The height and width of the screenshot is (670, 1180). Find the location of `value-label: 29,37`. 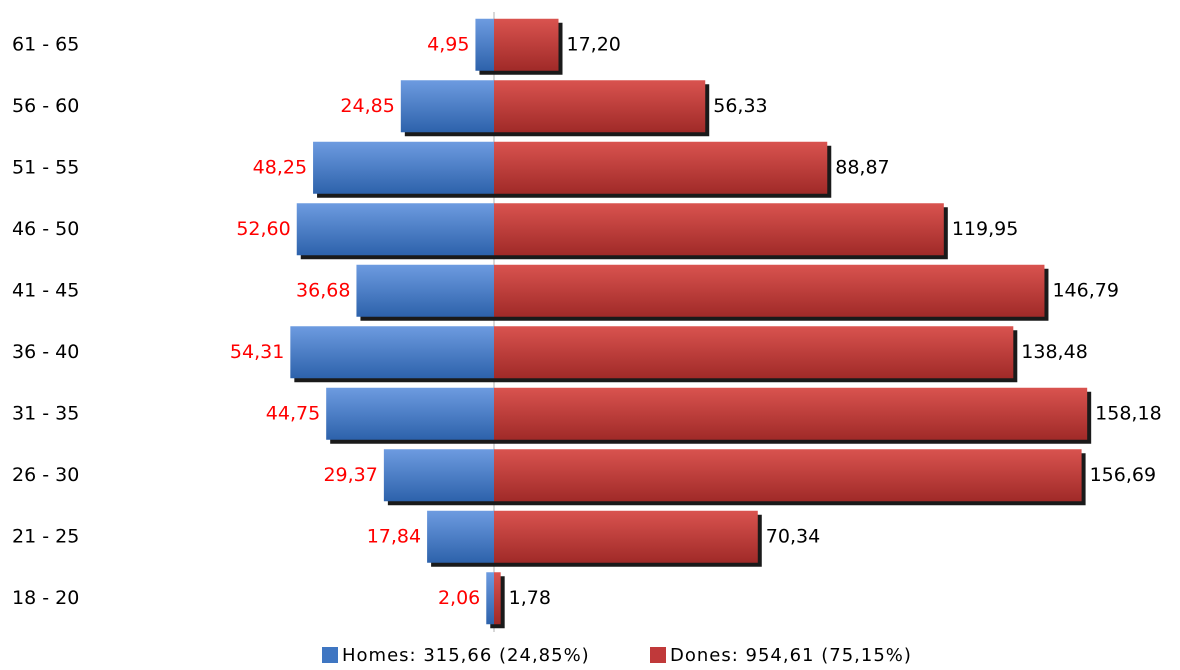

value-label: 29,37 is located at coordinates (350, 475).